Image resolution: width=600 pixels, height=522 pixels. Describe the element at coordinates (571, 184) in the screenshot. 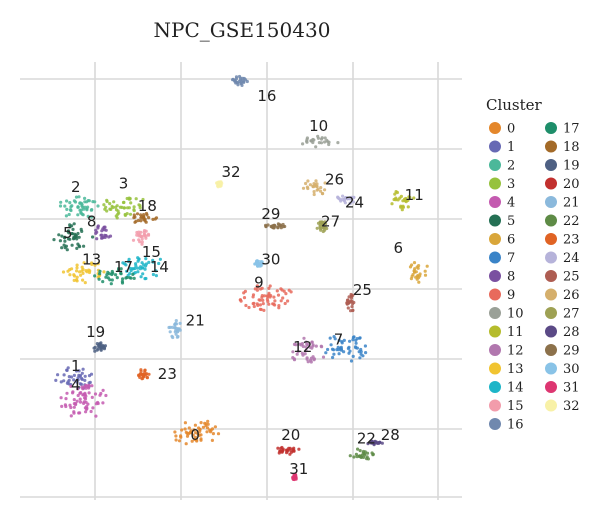

I see `legend-label: 20` at that location.